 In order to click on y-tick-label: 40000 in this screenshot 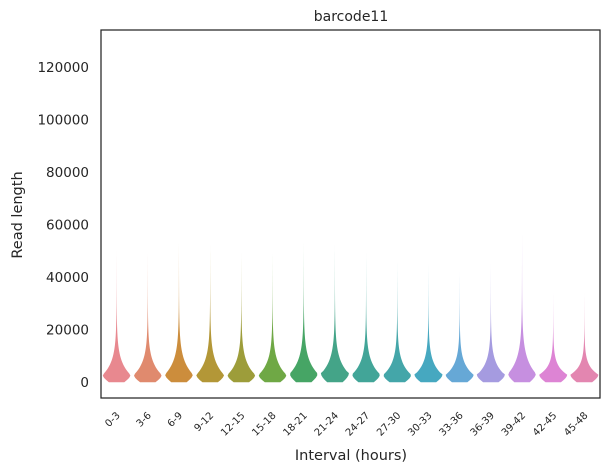, I will do `click(67, 278)`.